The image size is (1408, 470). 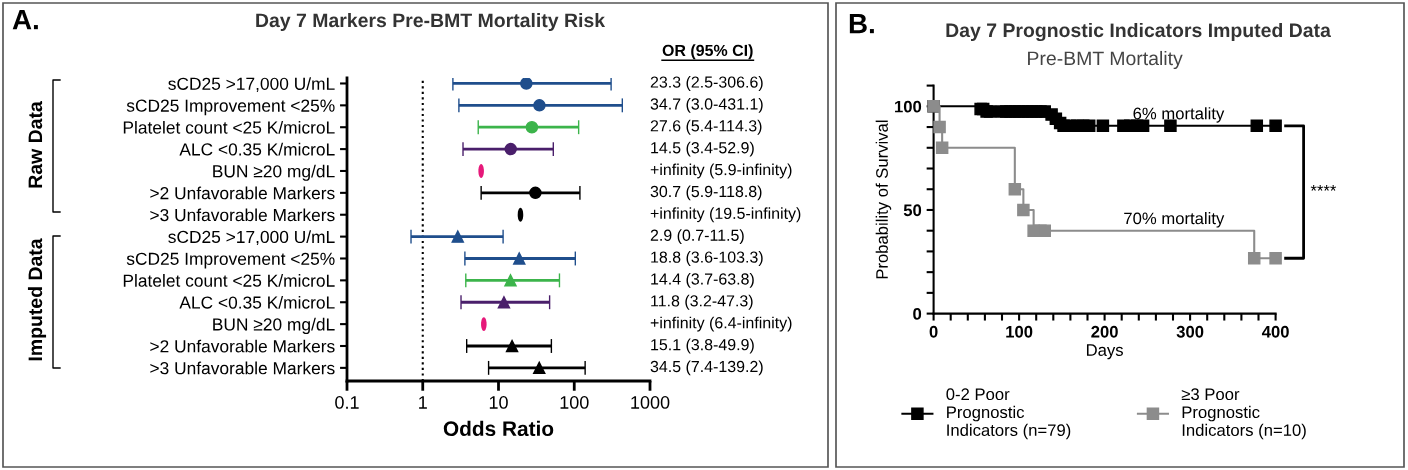 What do you see at coordinates (347, 402) in the screenshot?
I see `x-tick-label: 0.1` at bounding box center [347, 402].